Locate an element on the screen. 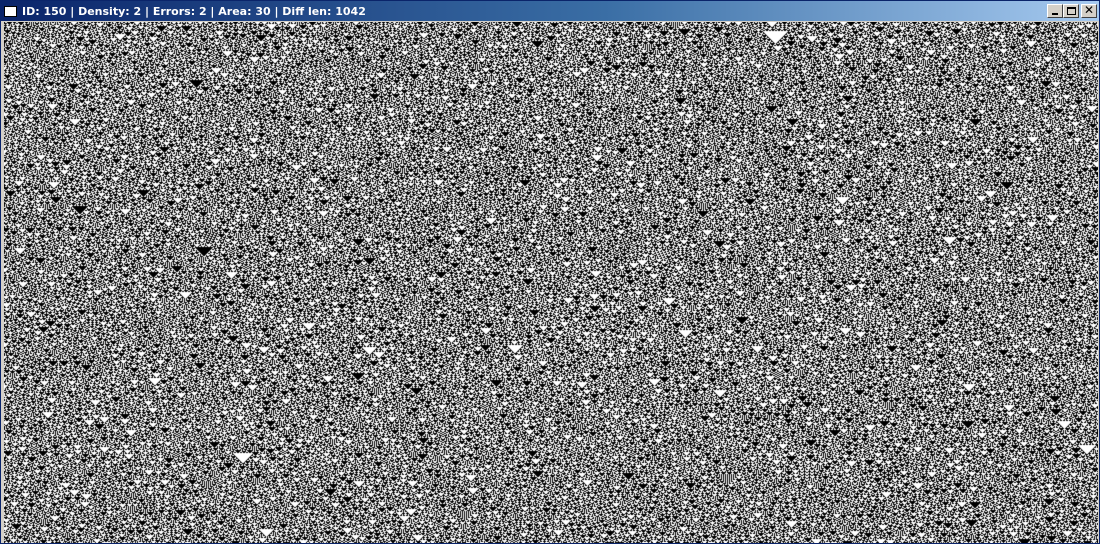 The image size is (1100, 544). maximize-icon is located at coordinates (1071, 11).